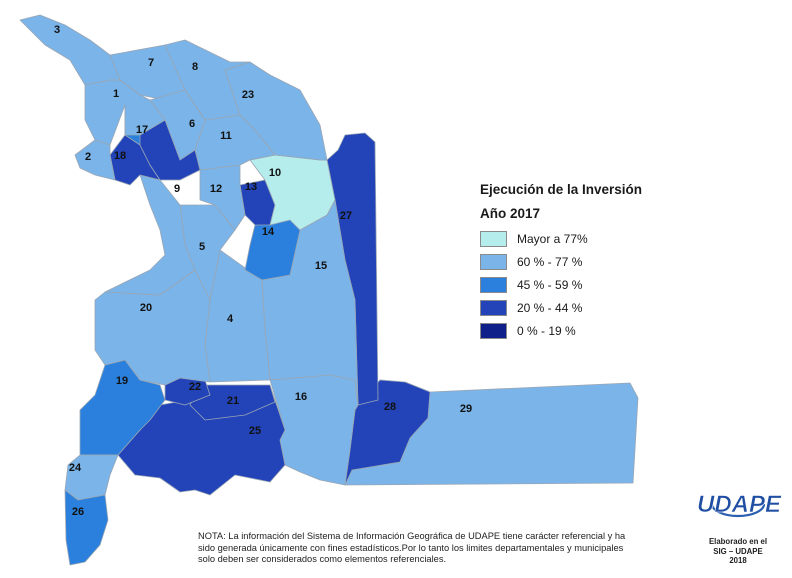  I want to click on region-label-4: 4, so click(230, 319).